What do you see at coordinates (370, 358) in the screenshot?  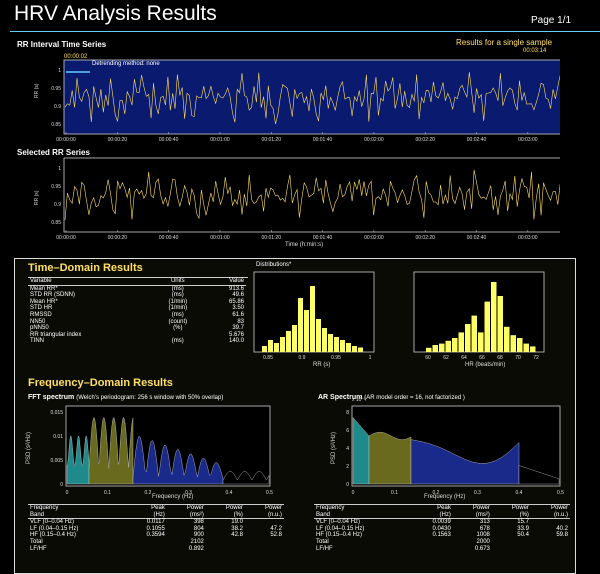 I see `rr-hist-tick: 1` at bounding box center [370, 358].